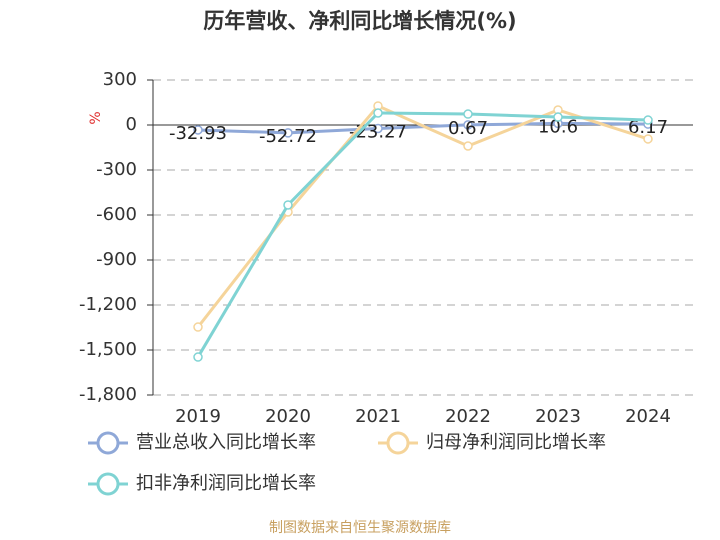  Describe the element at coordinates (558, 126) in the screenshot. I see `data-label: 10.6` at that location.